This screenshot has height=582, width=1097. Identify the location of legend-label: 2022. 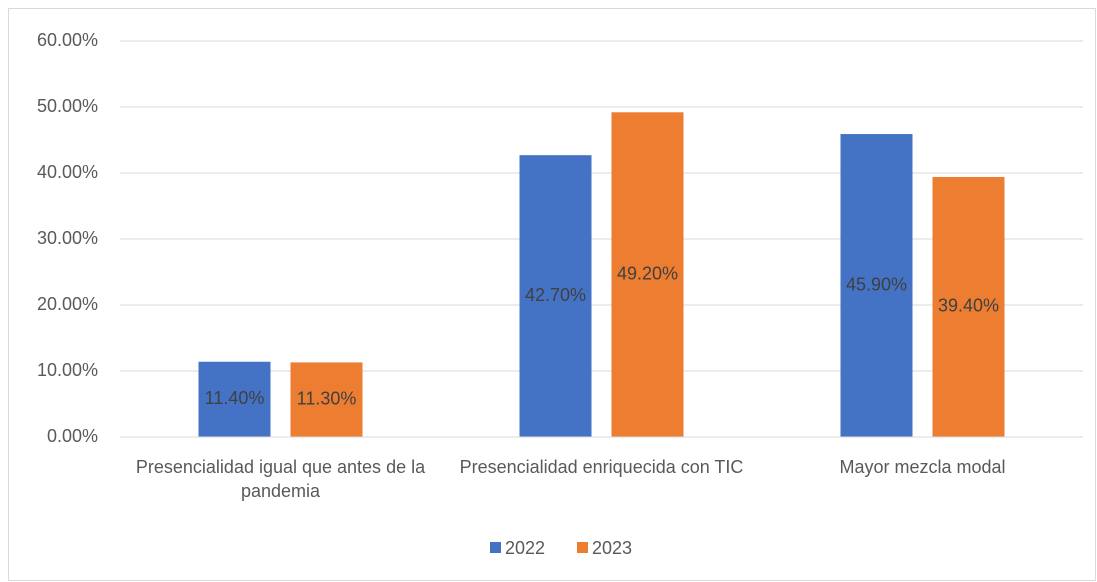
(525, 548).